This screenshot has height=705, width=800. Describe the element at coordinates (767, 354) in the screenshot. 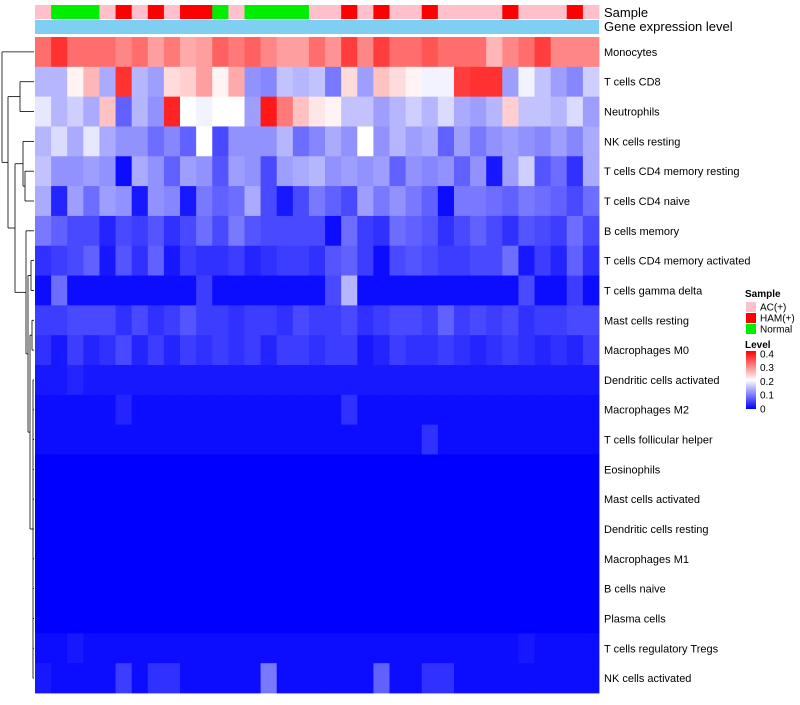

I see `legend-level-tick: 0.4` at that location.